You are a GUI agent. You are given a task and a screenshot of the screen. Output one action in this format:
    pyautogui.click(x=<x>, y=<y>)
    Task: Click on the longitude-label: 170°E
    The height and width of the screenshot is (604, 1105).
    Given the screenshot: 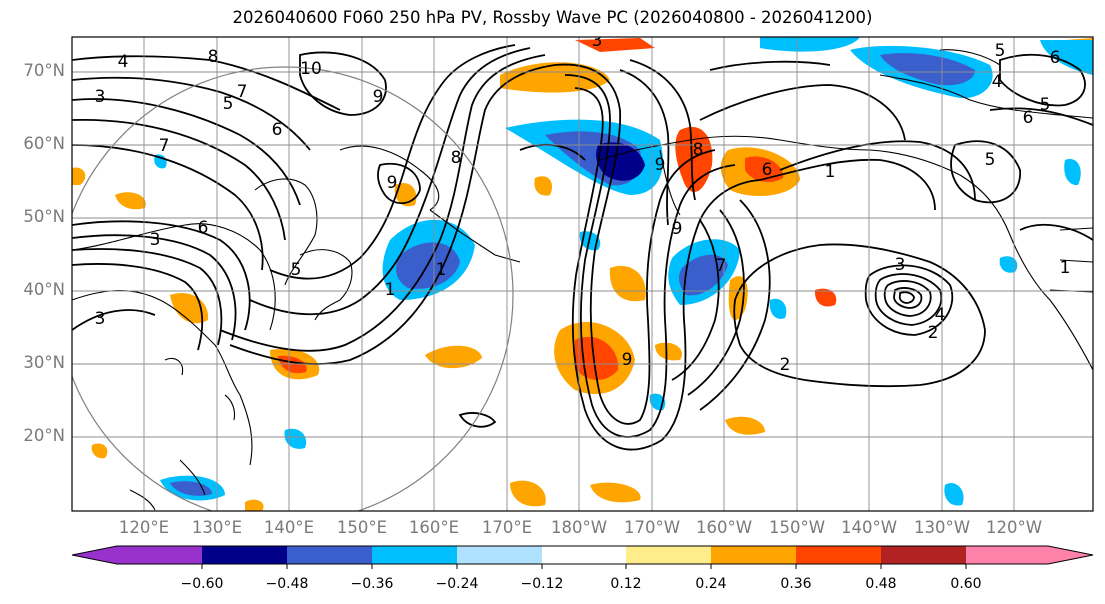 What is the action you would take?
    pyautogui.click(x=507, y=527)
    